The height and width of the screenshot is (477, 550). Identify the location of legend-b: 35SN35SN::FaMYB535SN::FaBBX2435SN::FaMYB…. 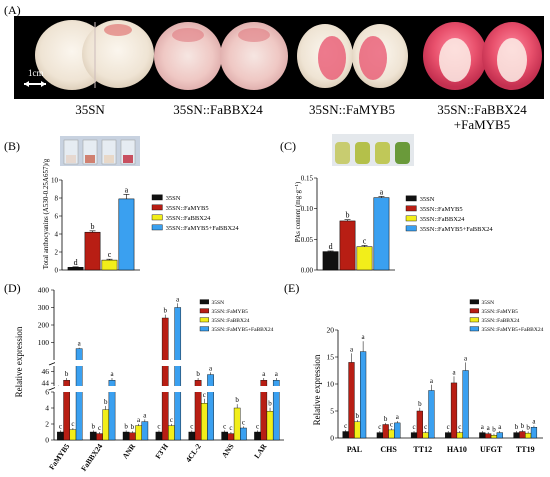
(195, 213).